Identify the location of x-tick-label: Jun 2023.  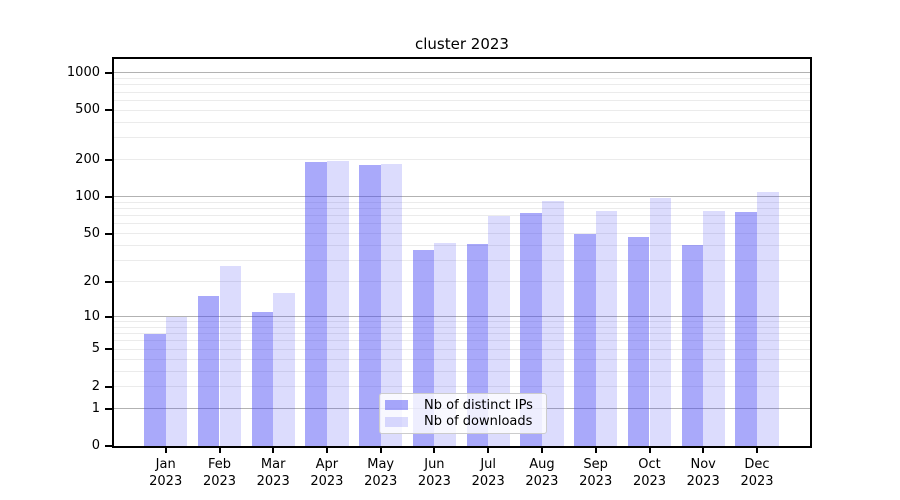
(434, 473).